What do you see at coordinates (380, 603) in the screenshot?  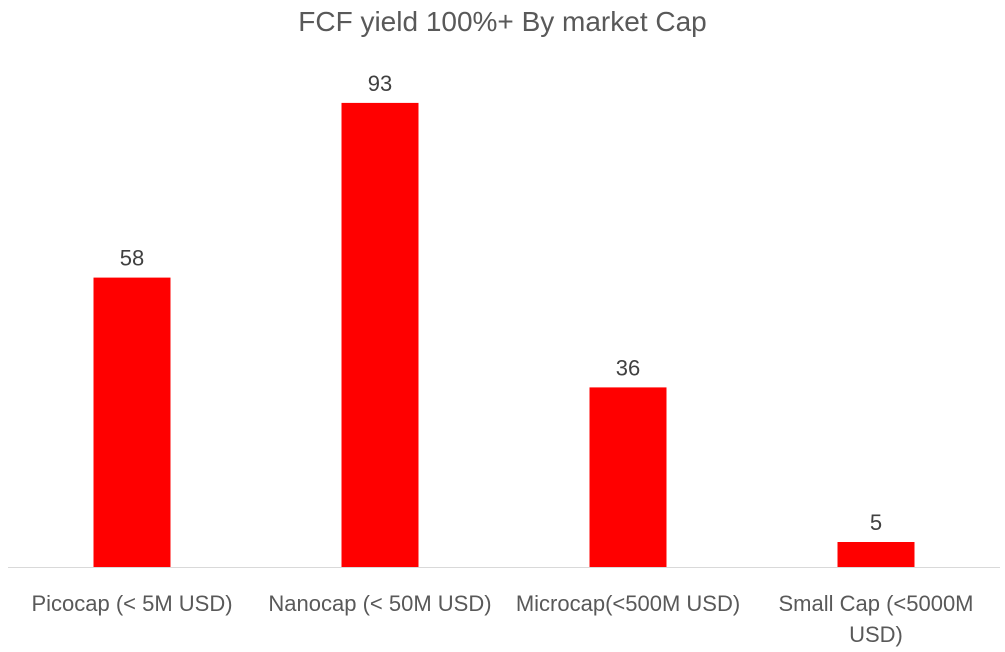 I see `x-tick-label-1: Nanocap (< 50M USD)` at bounding box center [380, 603].